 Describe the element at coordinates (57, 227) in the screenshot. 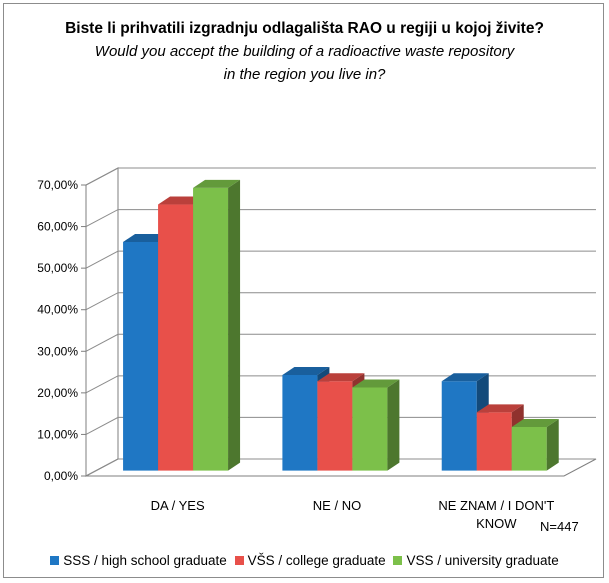

I see `y-tick-label: 60,00%` at that location.